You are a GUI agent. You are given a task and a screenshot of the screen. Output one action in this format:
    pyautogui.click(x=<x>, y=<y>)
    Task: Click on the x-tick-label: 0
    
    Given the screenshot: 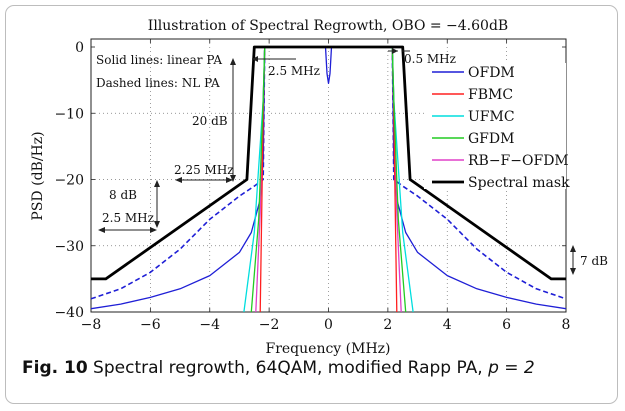 What is the action you would take?
    pyautogui.click(x=328, y=325)
    